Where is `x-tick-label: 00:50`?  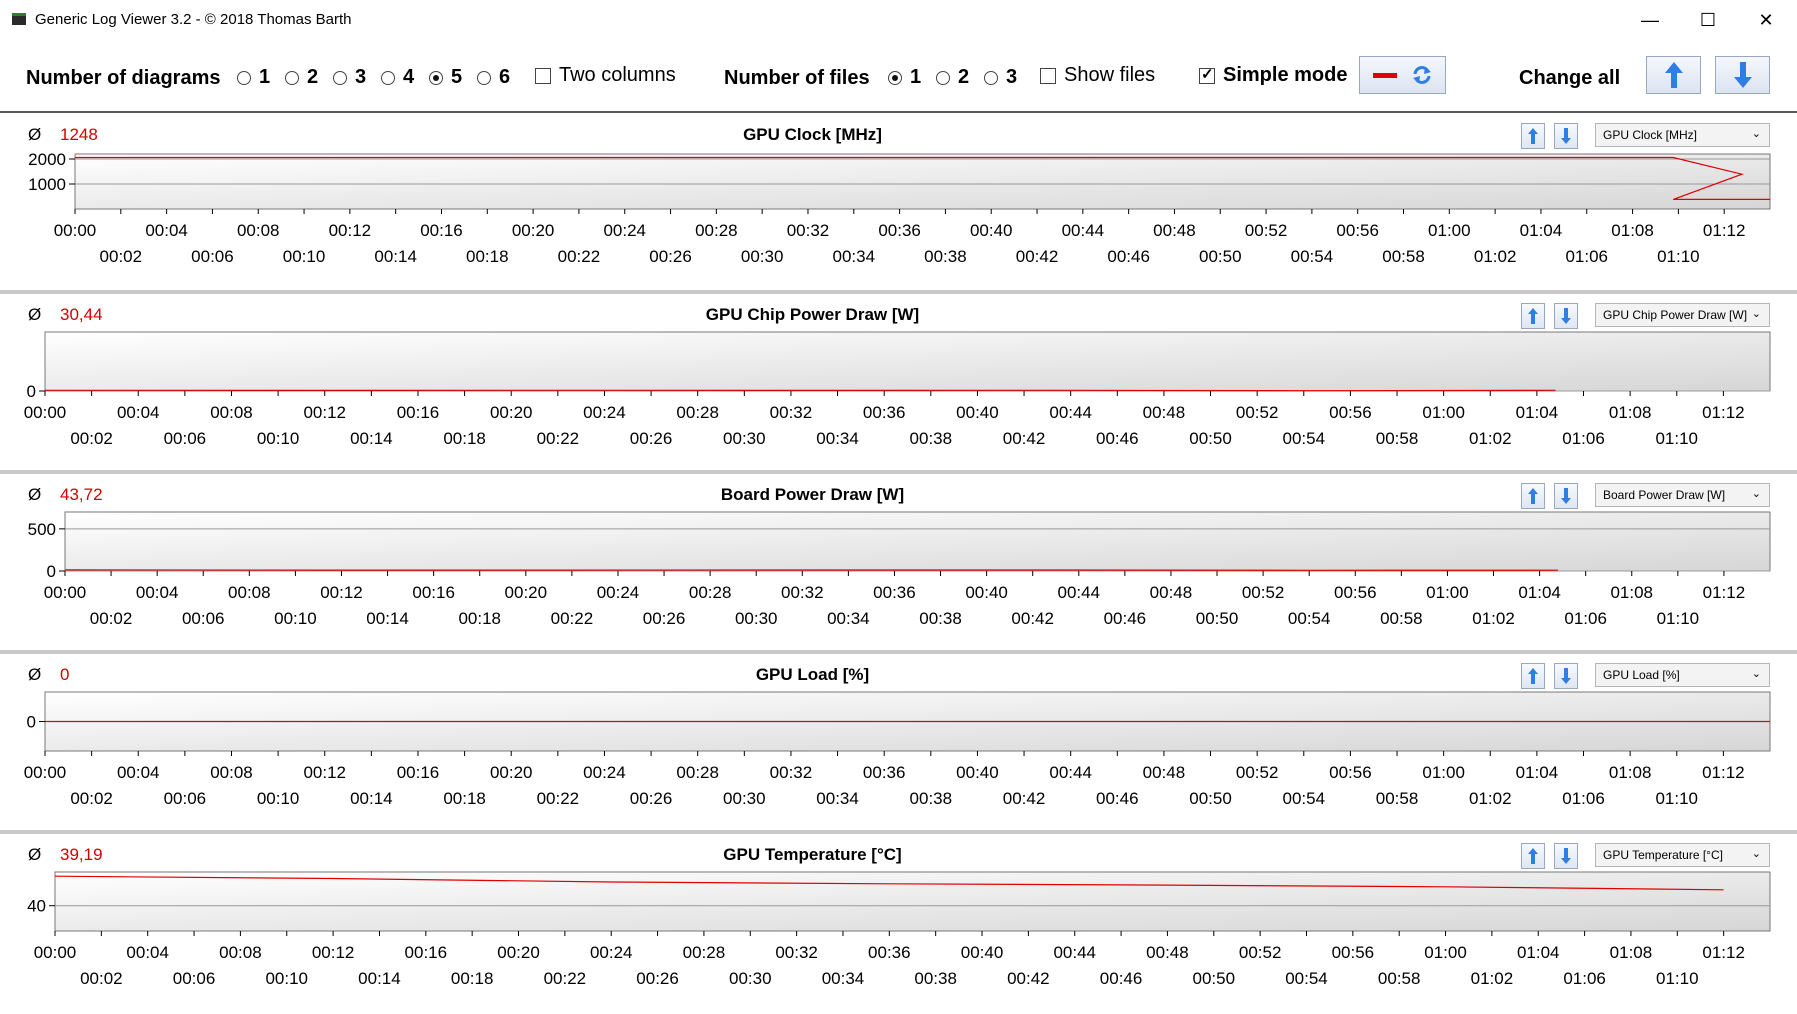
x-tick-label: 00:50 is located at coordinates (1217, 618).